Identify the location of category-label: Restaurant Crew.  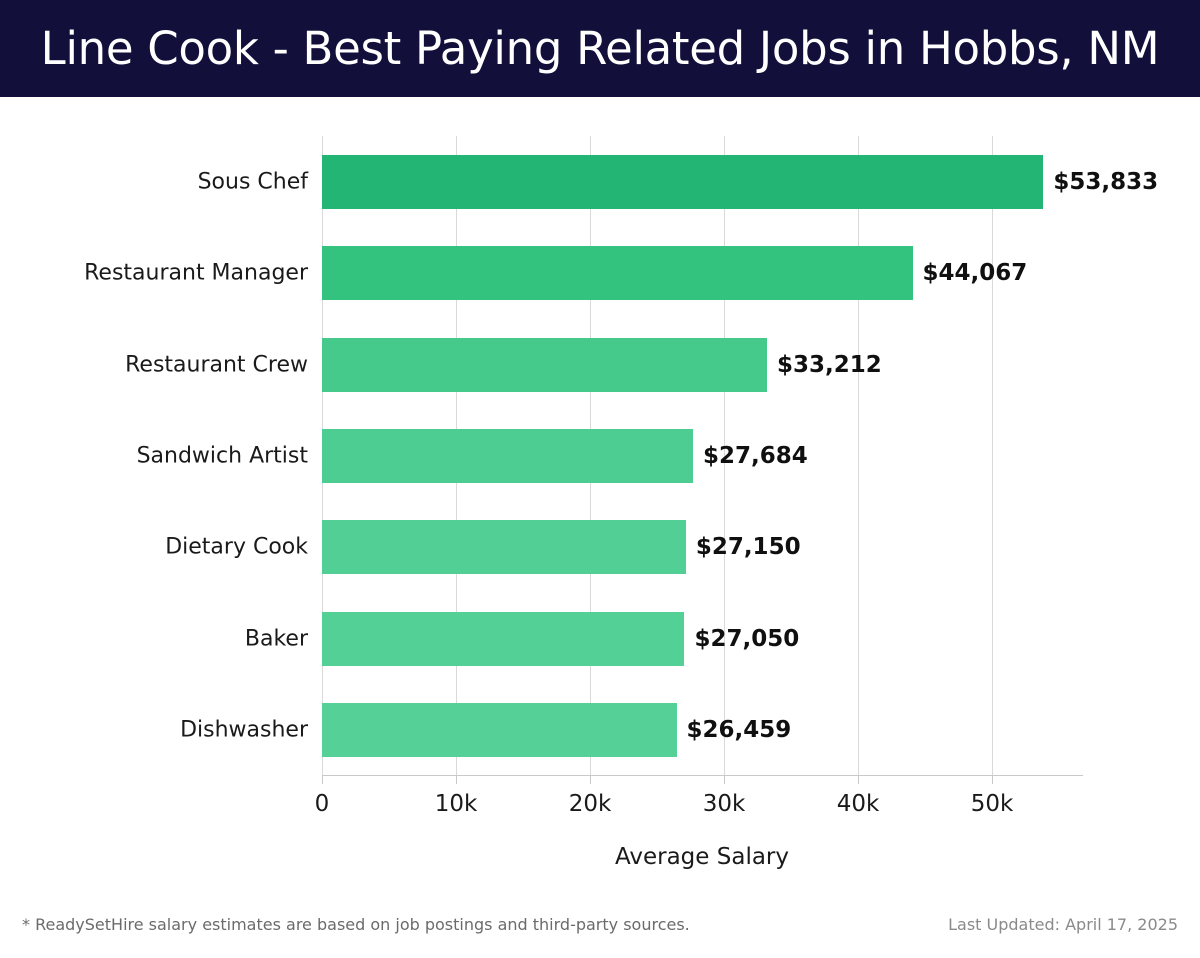
(216, 365).